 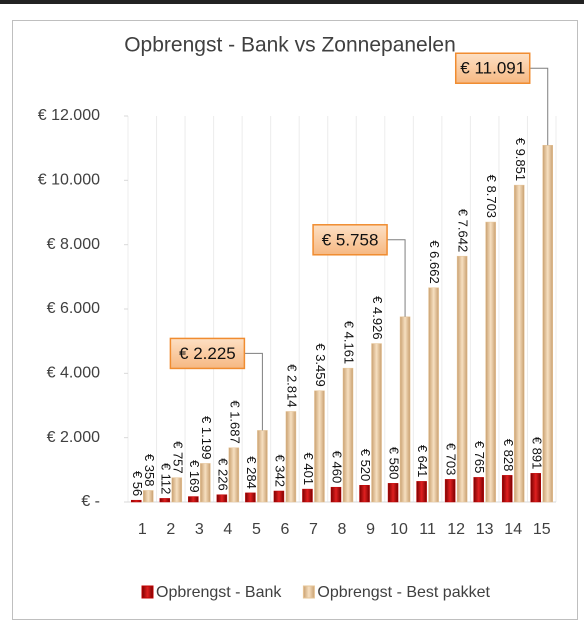 I want to click on value-label: € 828, so click(x=508, y=455).